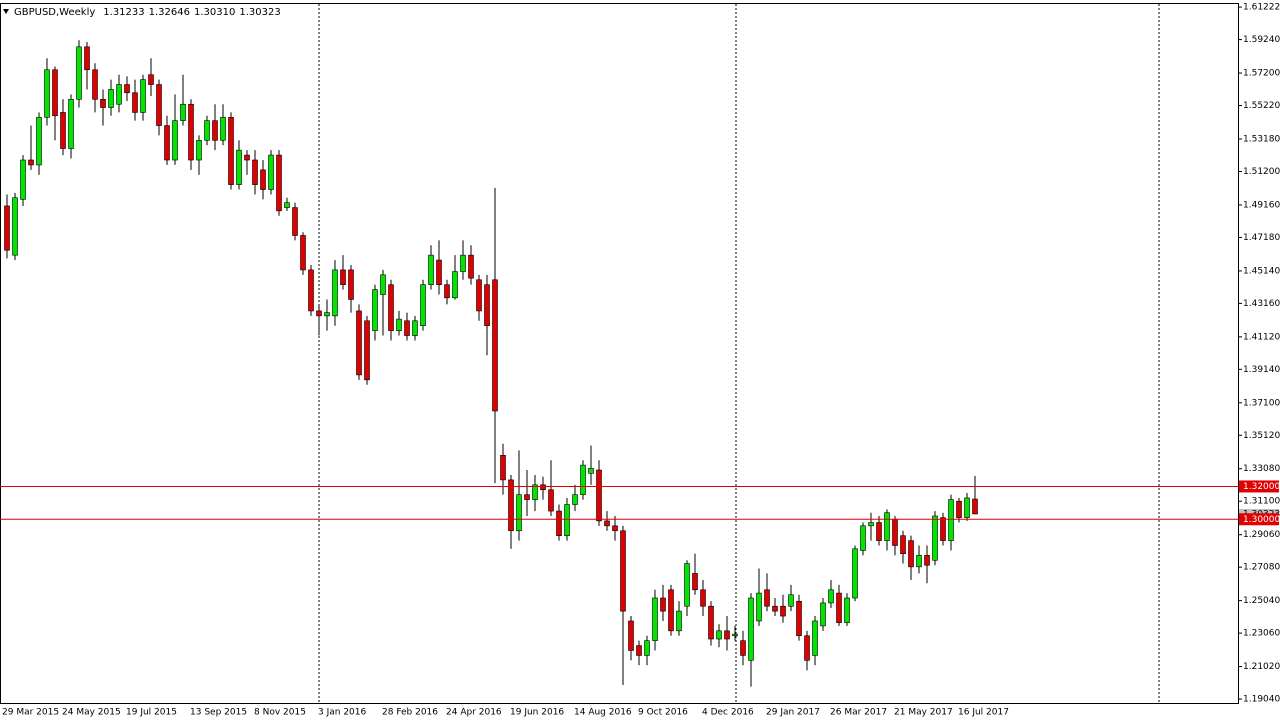 The width and height of the screenshot is (1280, 723). Describe the element at coordinates (6, 11) in the screenshot. I see `symbol-icon` at that location.